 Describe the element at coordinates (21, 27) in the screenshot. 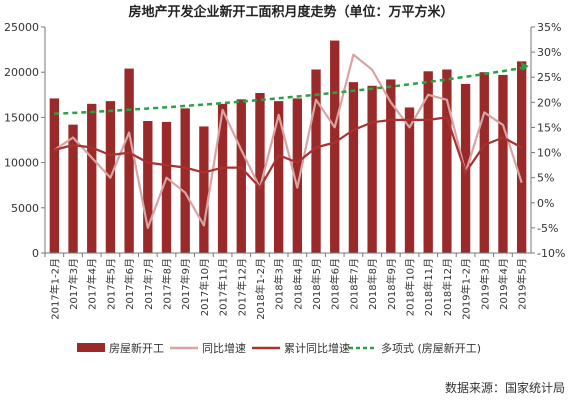

I see `y-left-tick-label: 25000` at that location.